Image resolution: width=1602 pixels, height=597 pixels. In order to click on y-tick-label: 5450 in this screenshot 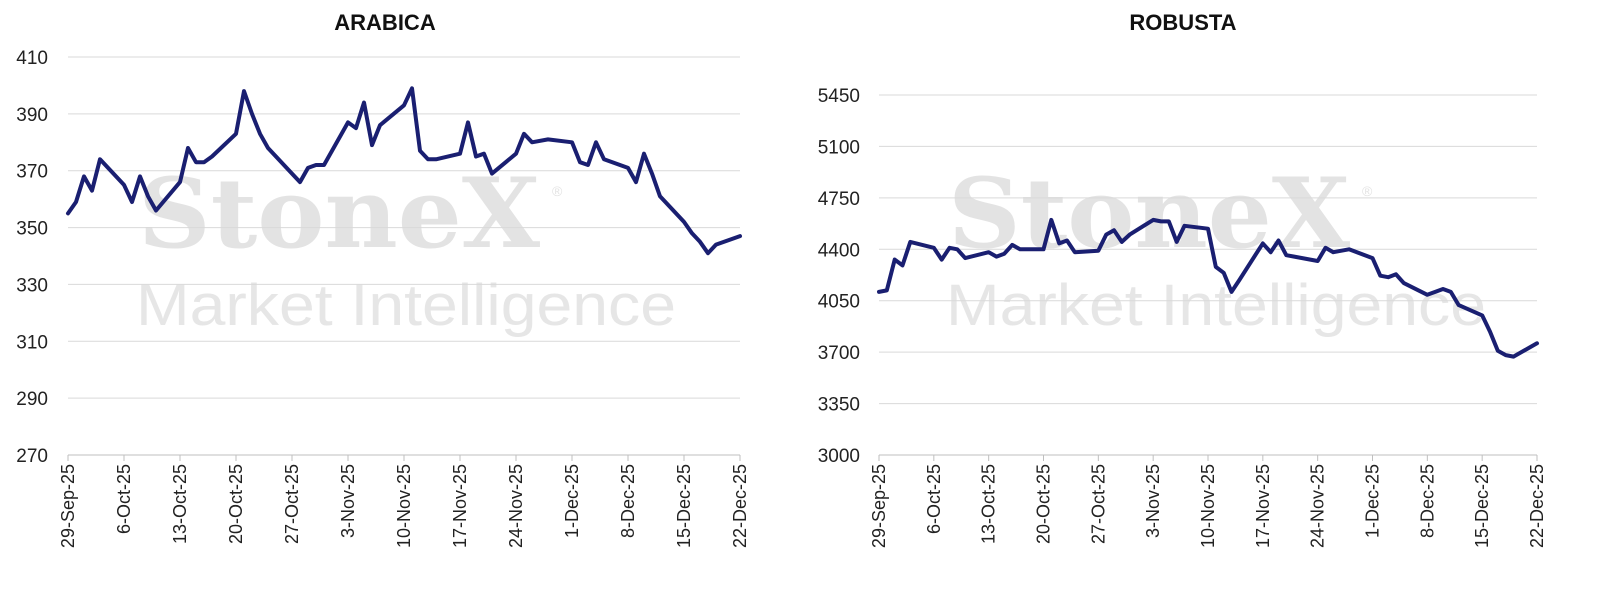, I will do `click(839, 96)`.